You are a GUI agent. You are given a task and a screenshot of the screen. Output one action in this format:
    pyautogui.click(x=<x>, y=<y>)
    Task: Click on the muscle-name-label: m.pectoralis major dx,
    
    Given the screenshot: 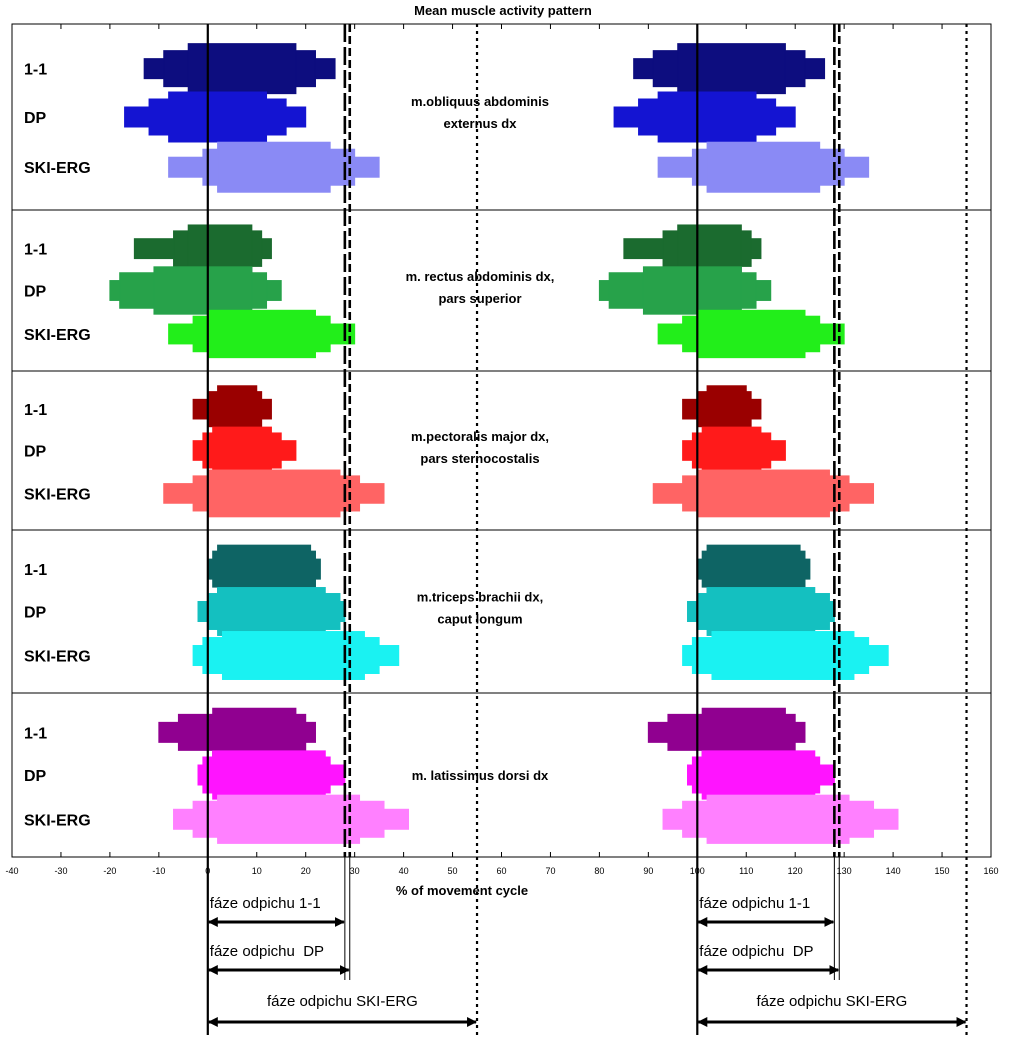 What is the action you would take?
    pyautogui.click(x=480, y=436)
    